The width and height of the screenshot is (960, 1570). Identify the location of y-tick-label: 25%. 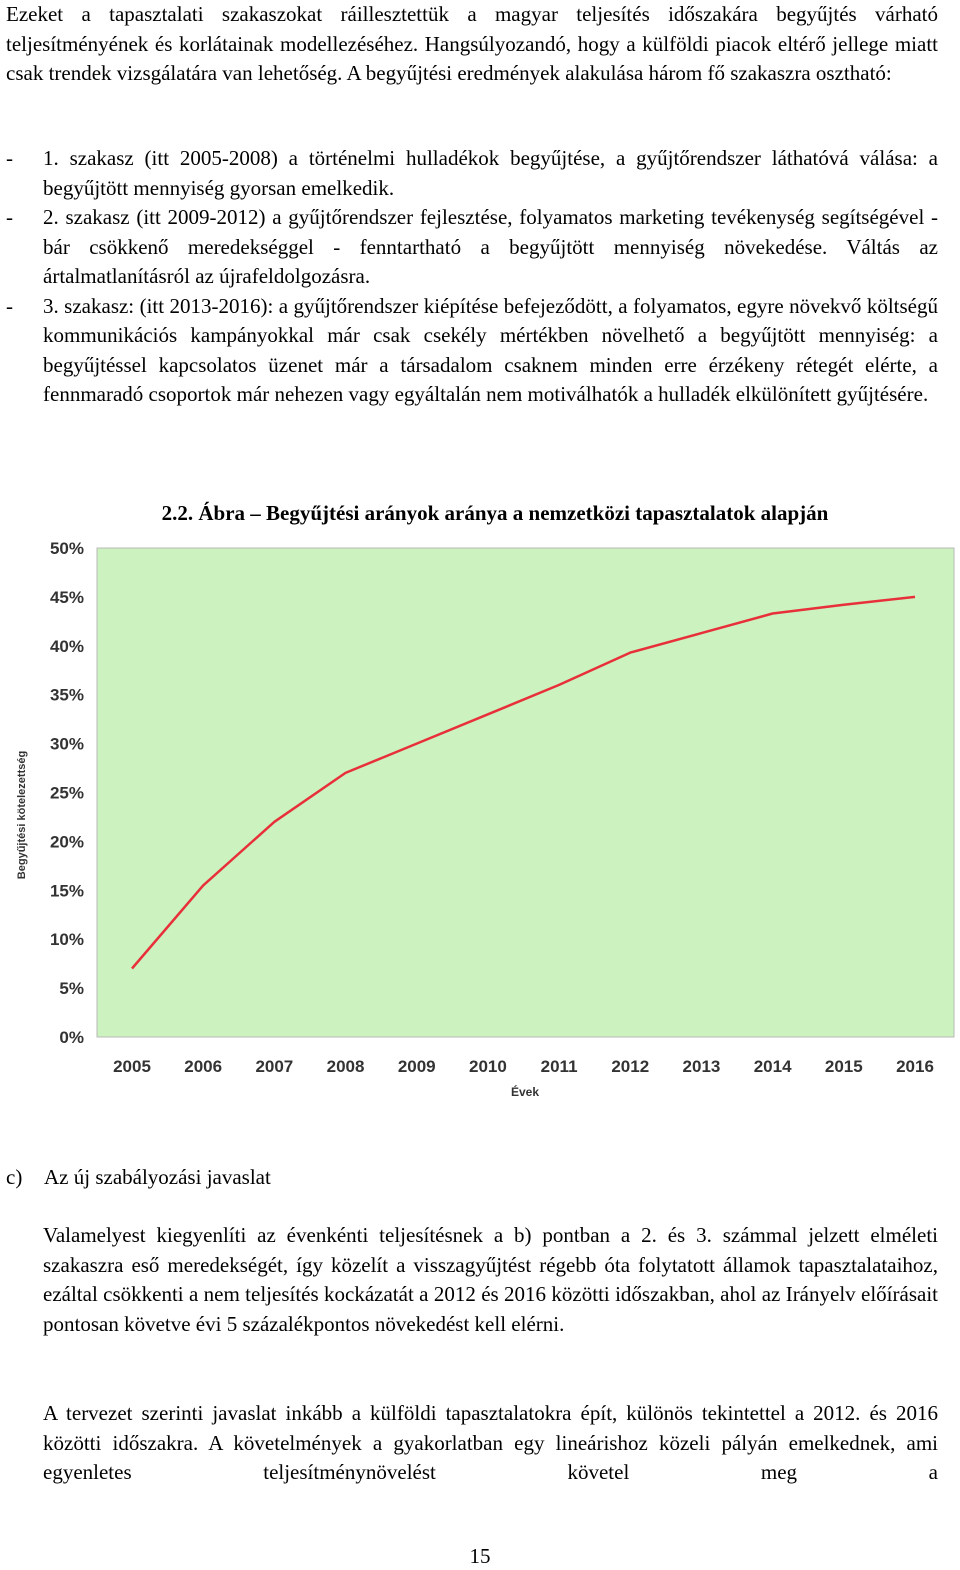
(67, 793).